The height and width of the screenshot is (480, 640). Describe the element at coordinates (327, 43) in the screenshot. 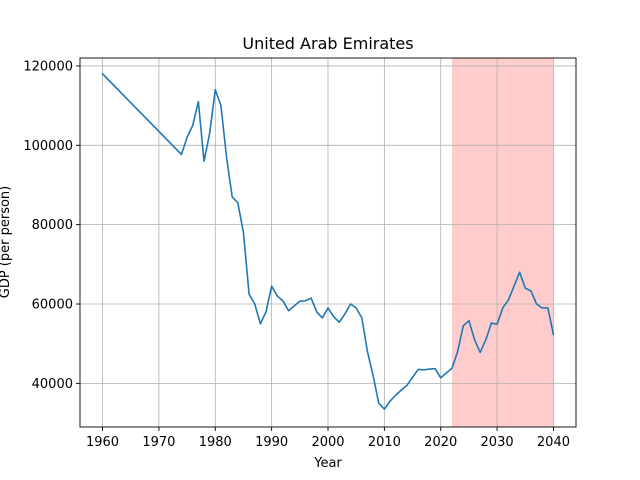

I see `chart-title: United Arab Emirates` at that location.